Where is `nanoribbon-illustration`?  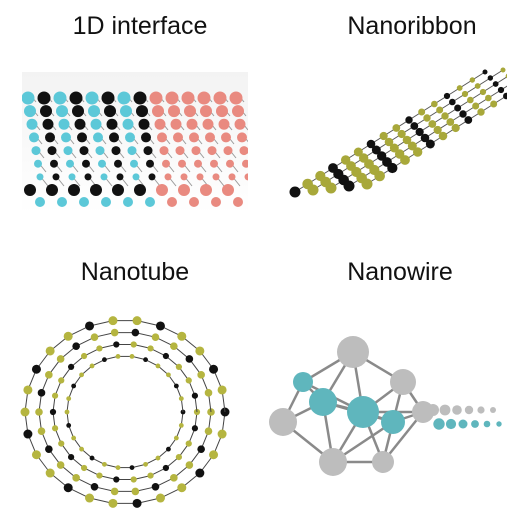 nanoribbon-illustration is located at coordinates (396, 144).